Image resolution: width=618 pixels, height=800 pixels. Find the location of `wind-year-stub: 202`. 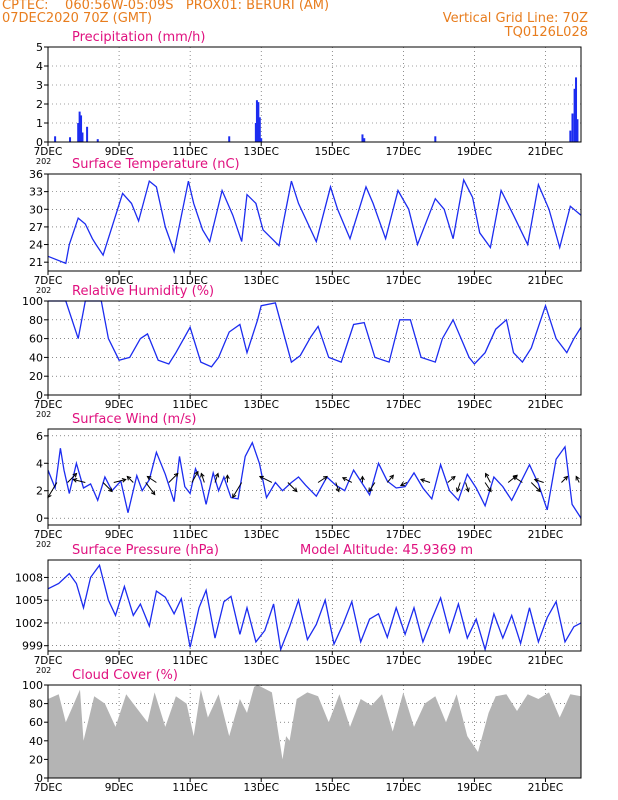

wind-year-stub: 202 is located at coordinates (43, 544).